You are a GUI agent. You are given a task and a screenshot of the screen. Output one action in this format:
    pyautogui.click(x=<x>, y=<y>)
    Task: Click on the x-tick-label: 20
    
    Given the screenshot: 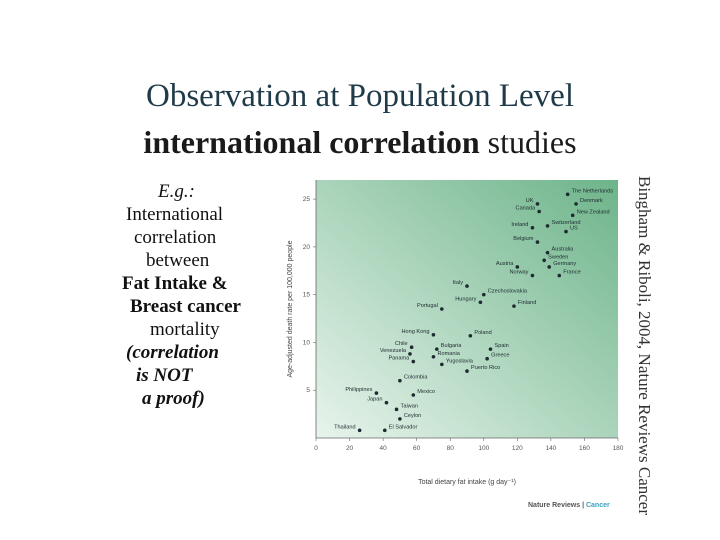 What is the action you would take?
    pyautogui.click(x=350, y=448)
    